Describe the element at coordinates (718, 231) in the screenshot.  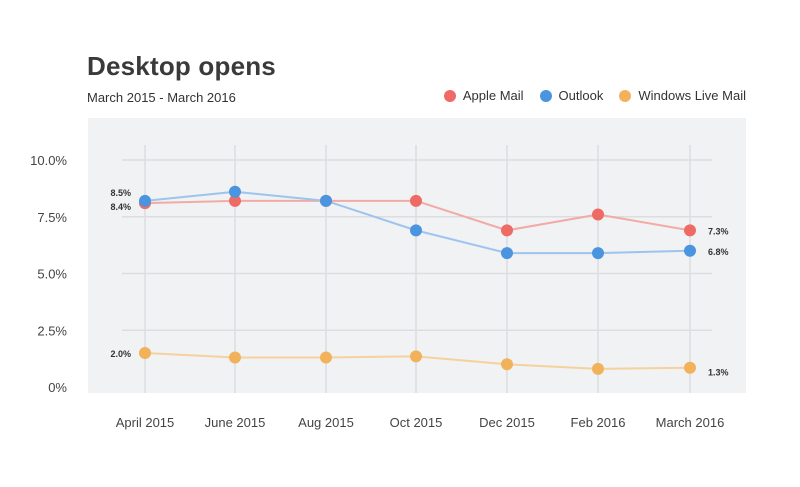
I see `data-label-end-apple-mail: 7.3%` at that location.